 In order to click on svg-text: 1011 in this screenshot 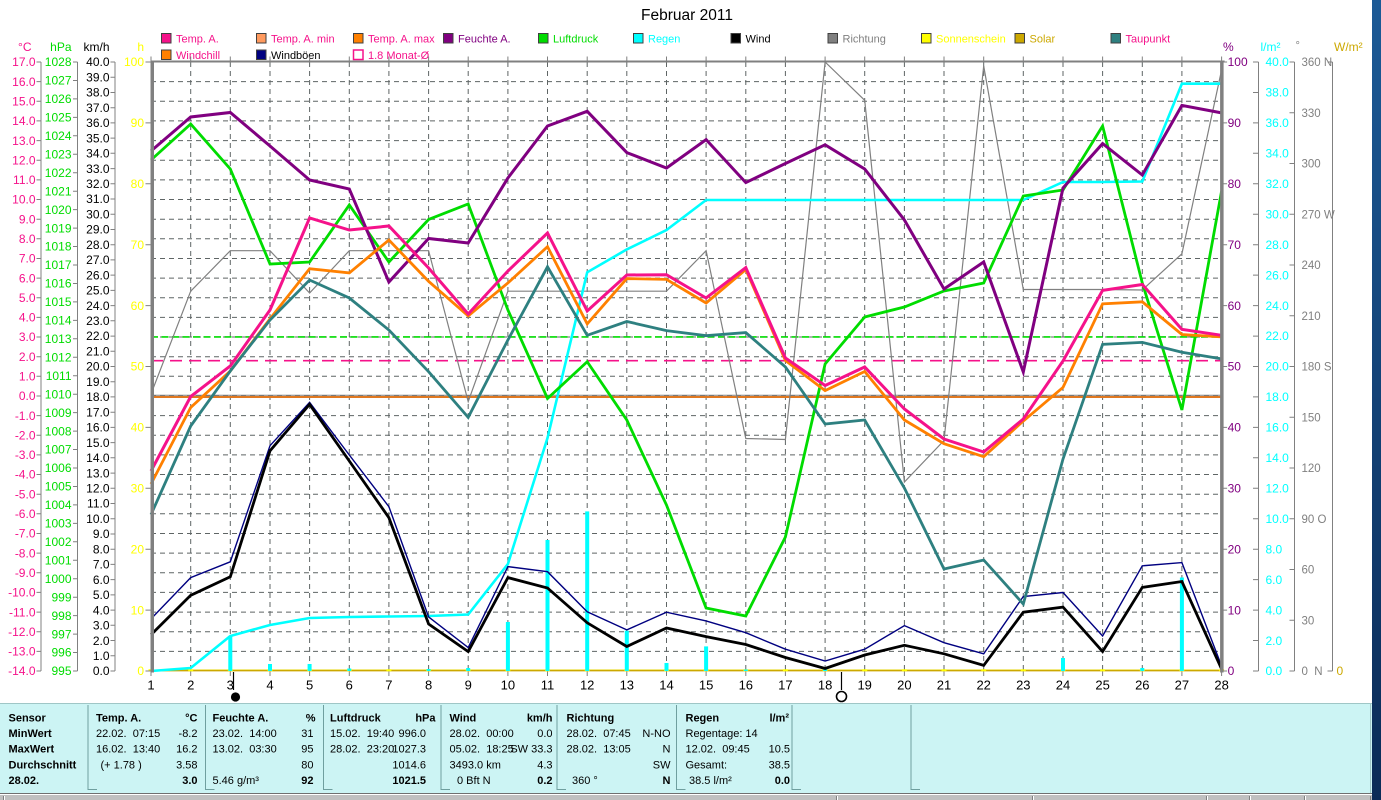, I will do `click(59, 376)`.